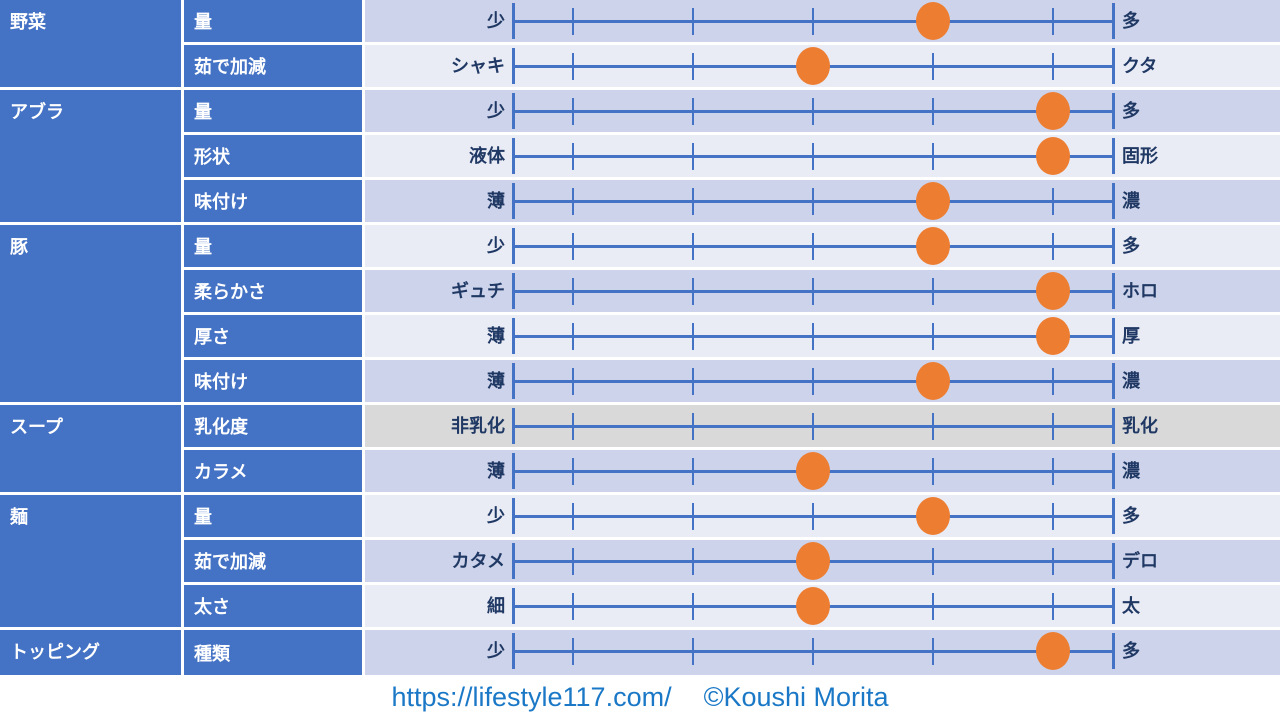  What do you see at coordinates (796, 697) in the screenshot?
I see `footer-credit-text: ©Koushi Morita` at bounding box center [796, 697].